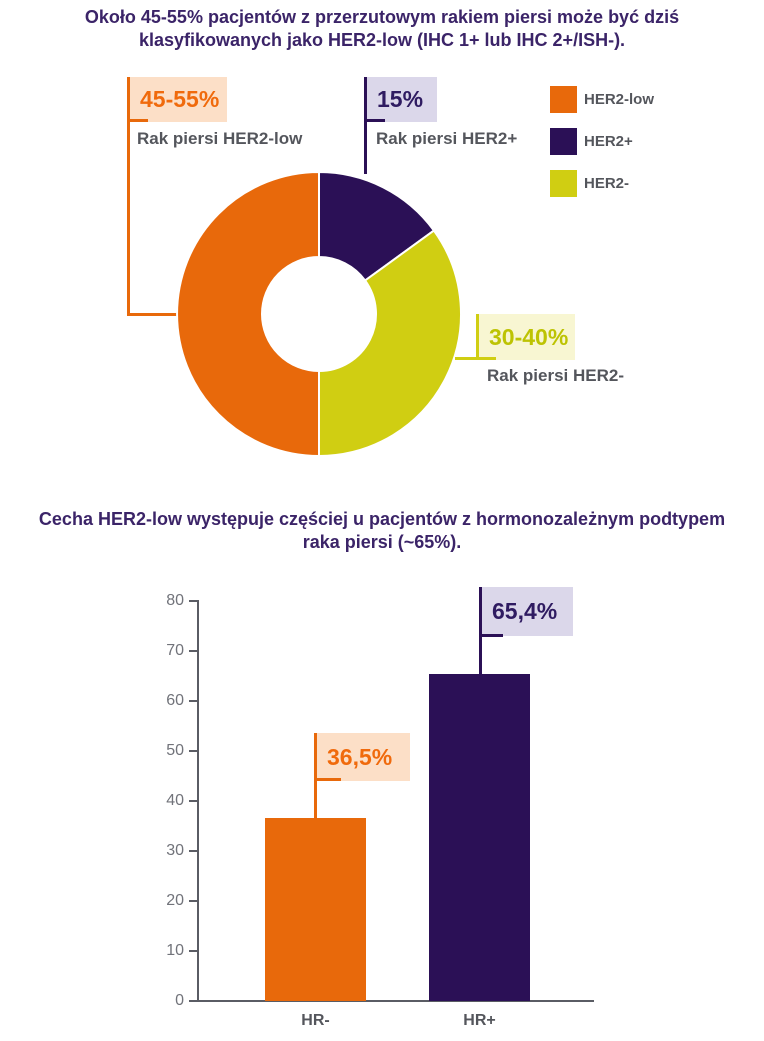 Image resolution: width=764 pixels, height=1041 pixels. I want to click on legend-swatch-her2-minus, so click(563, 183).